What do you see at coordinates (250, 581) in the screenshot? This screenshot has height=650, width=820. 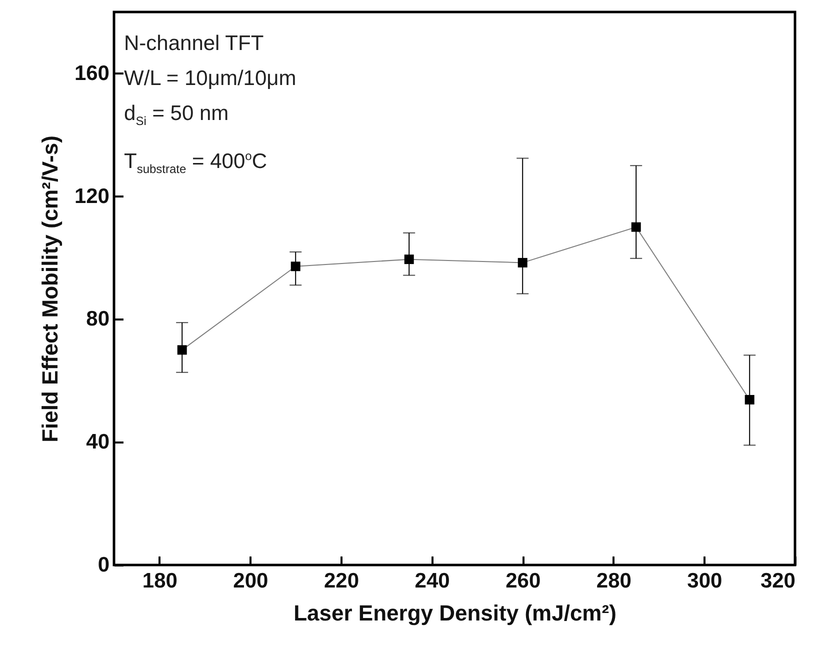 I see `x-tick-label: 200` at bounding box center [250, 581].